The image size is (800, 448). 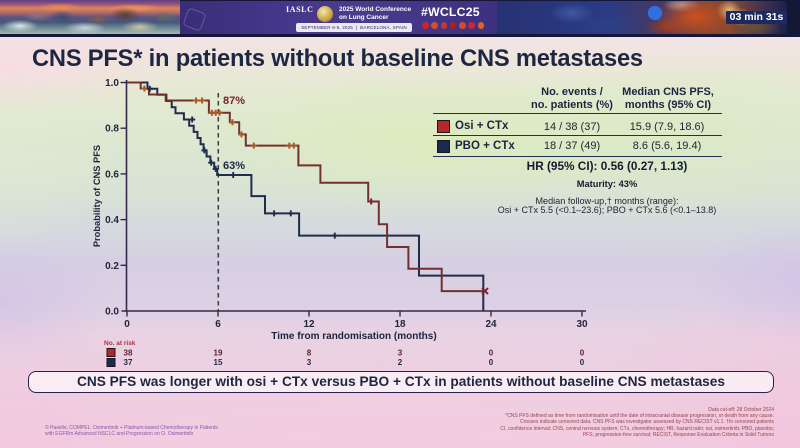 I want to click on svg-text: 87%, so click(x=234, y=101).